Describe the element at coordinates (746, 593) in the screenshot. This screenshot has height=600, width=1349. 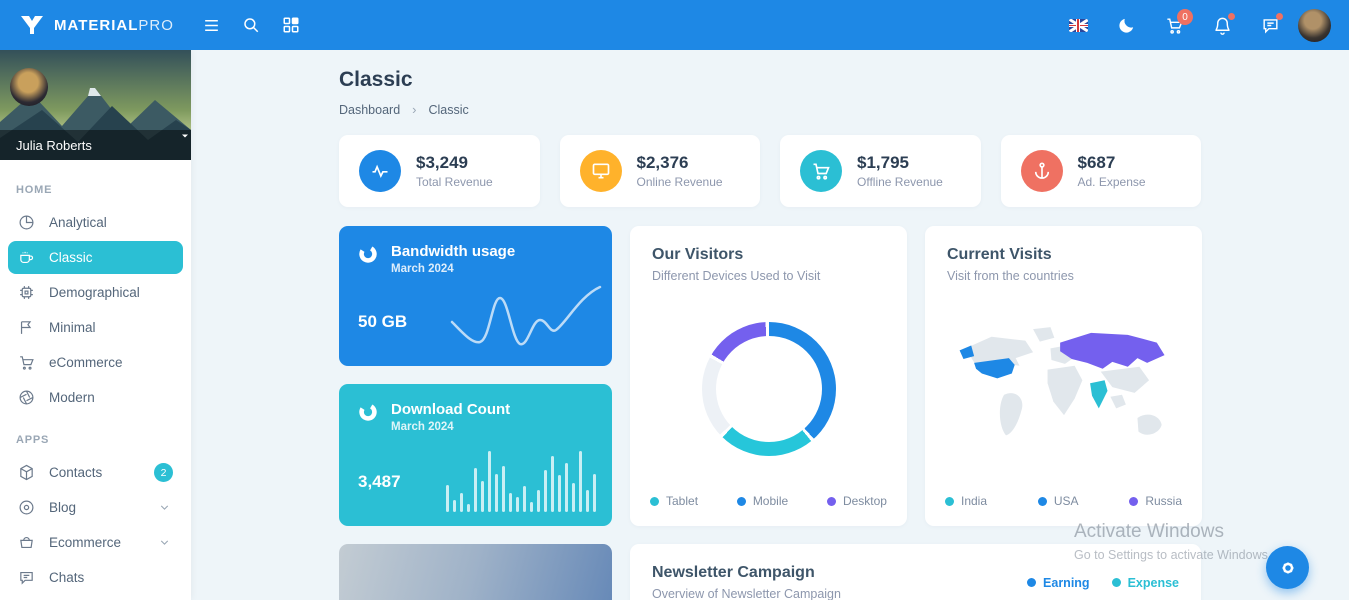
I see `panel-subtitle: Overview of Newsletter Campaign` at that location.